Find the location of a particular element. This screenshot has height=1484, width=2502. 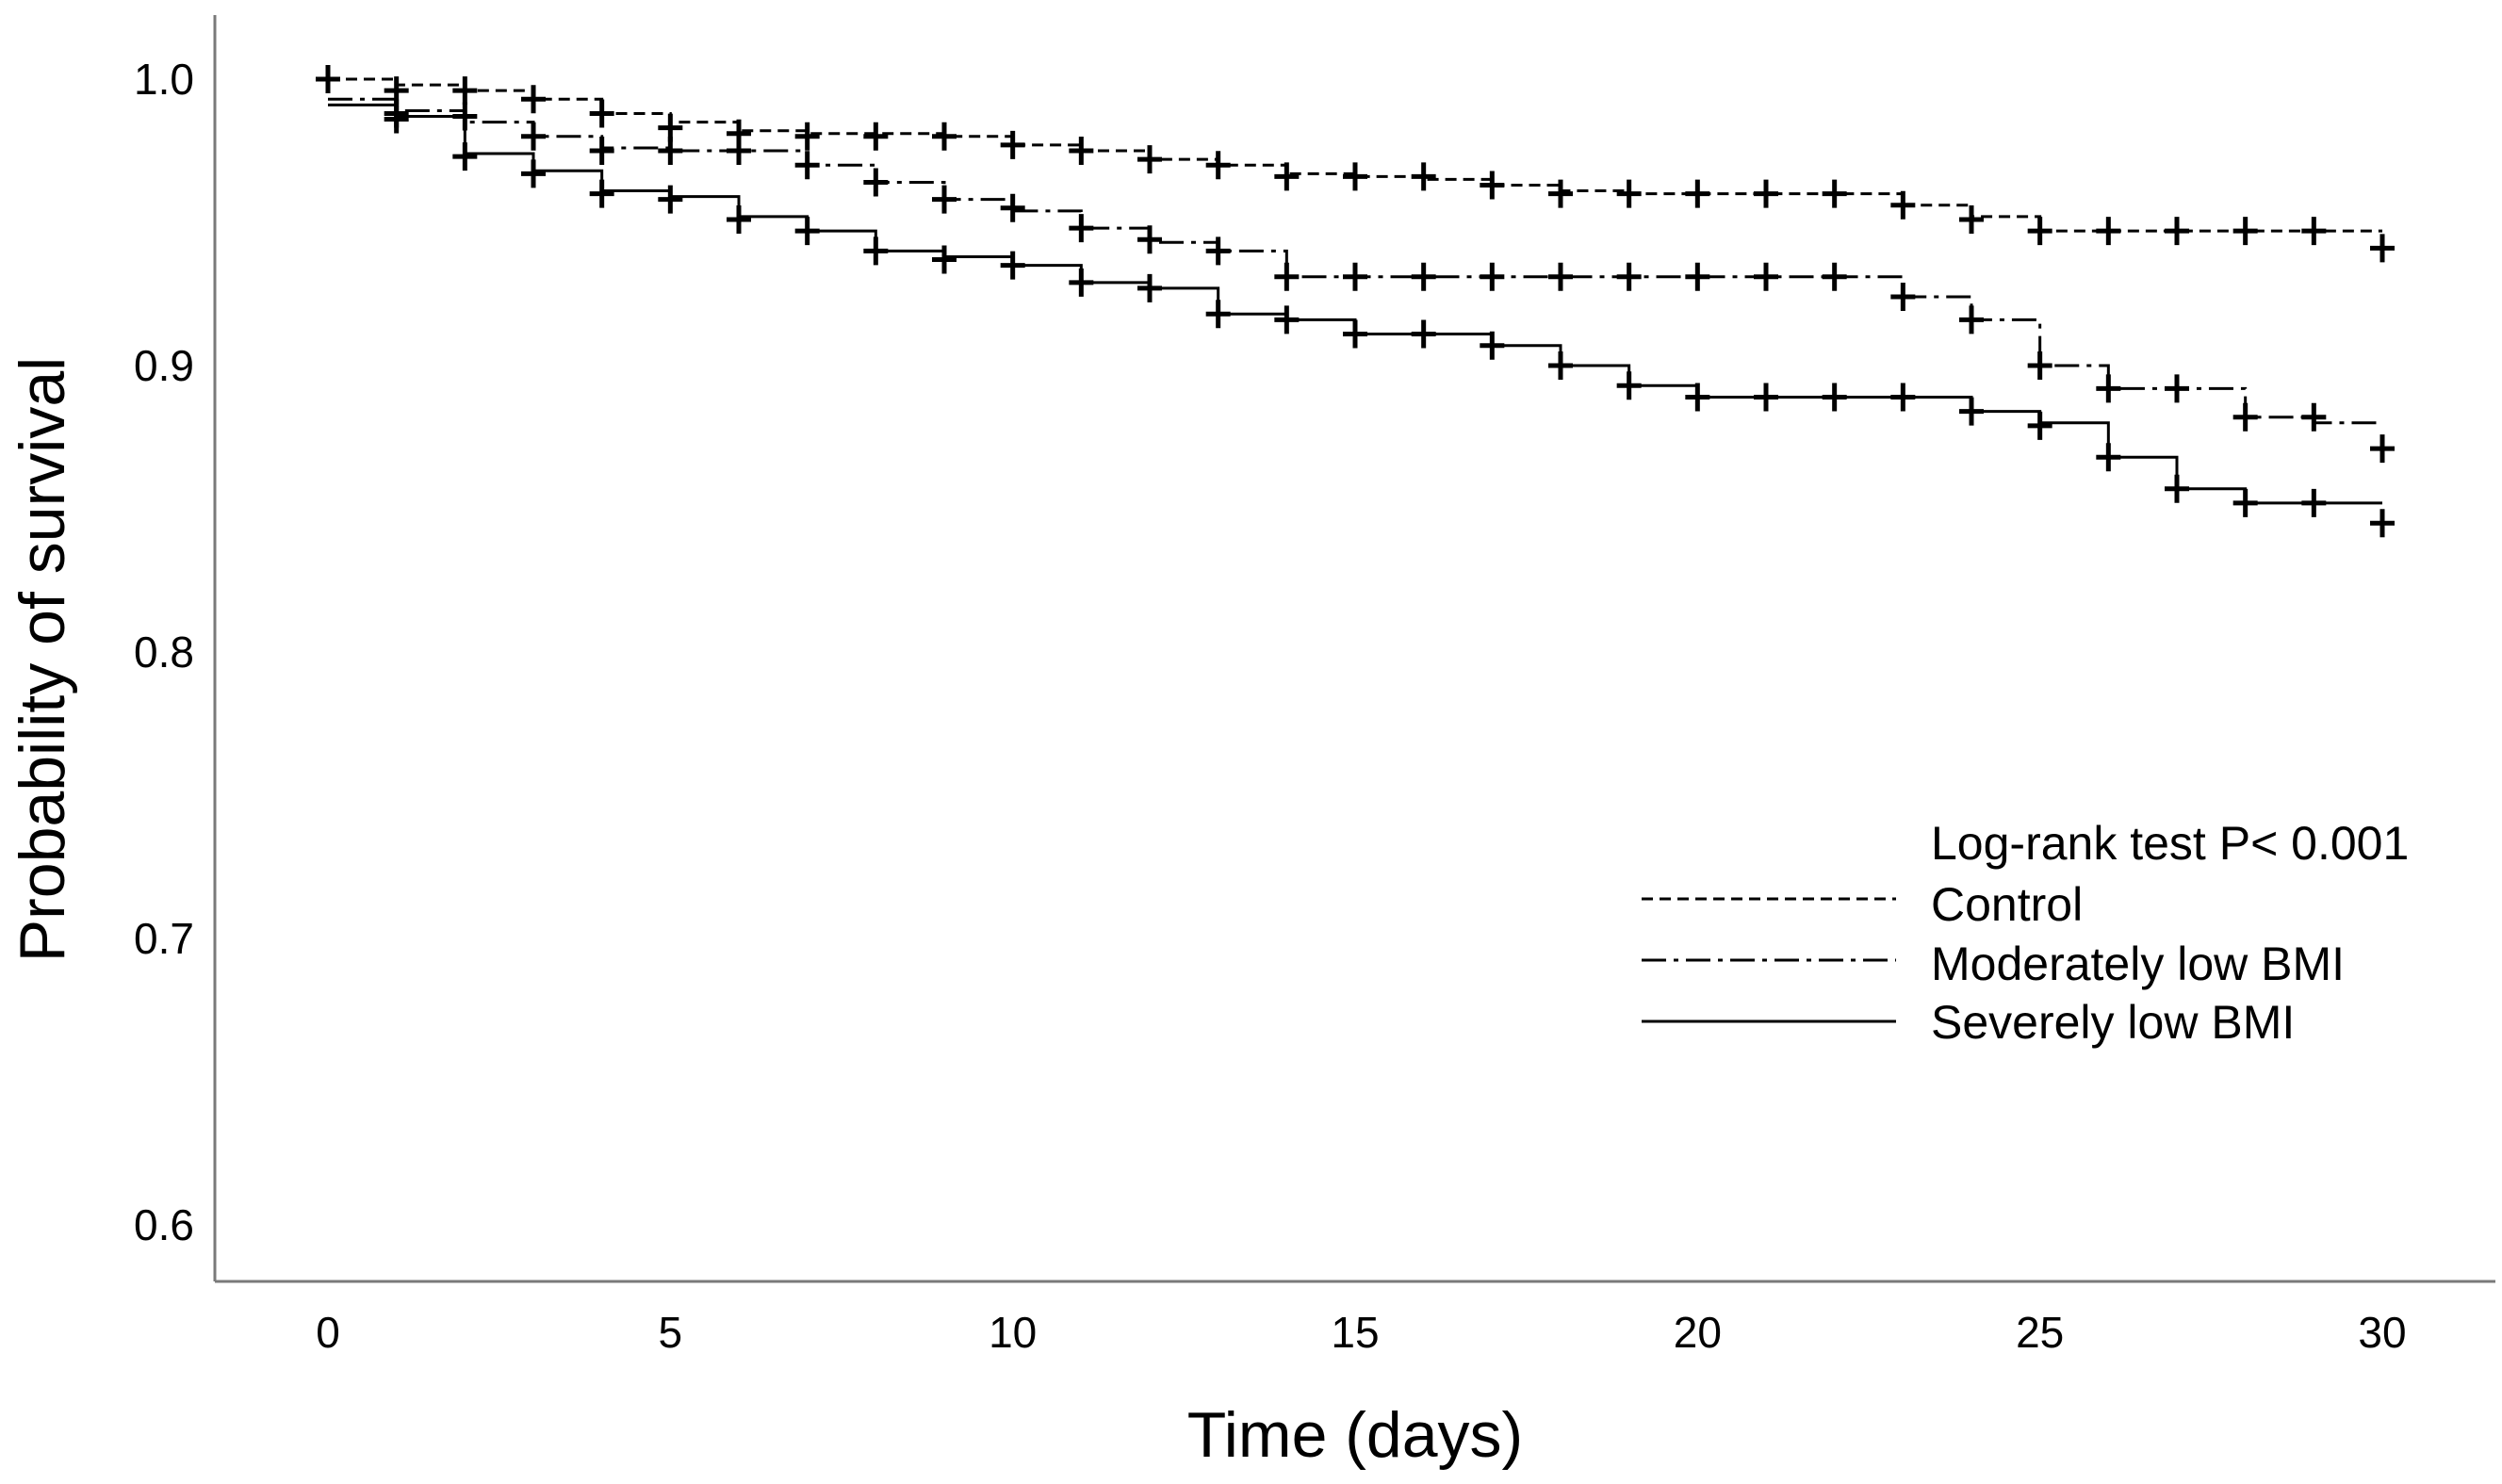

y-tick-label: 0.8 is located at coordinates (164, 652).